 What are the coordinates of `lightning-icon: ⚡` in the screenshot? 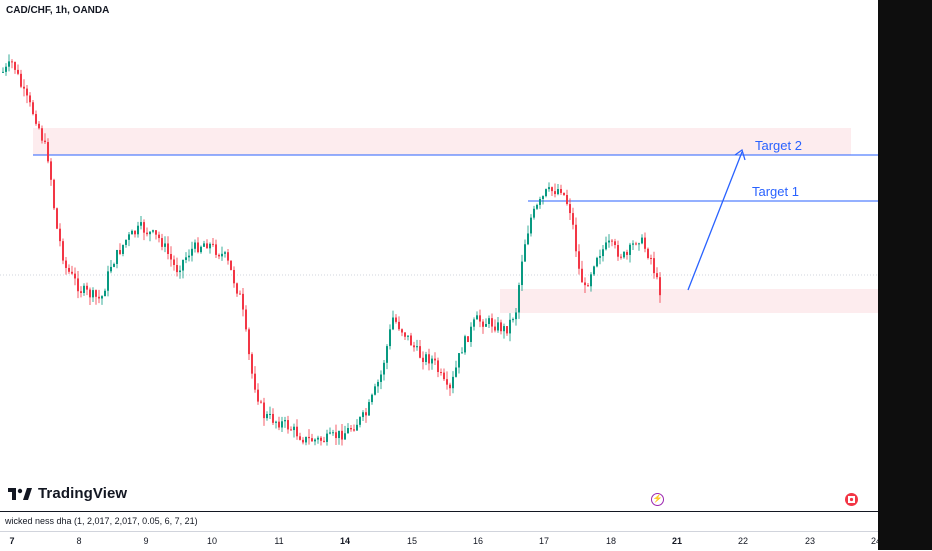 It's located at (657, 499).